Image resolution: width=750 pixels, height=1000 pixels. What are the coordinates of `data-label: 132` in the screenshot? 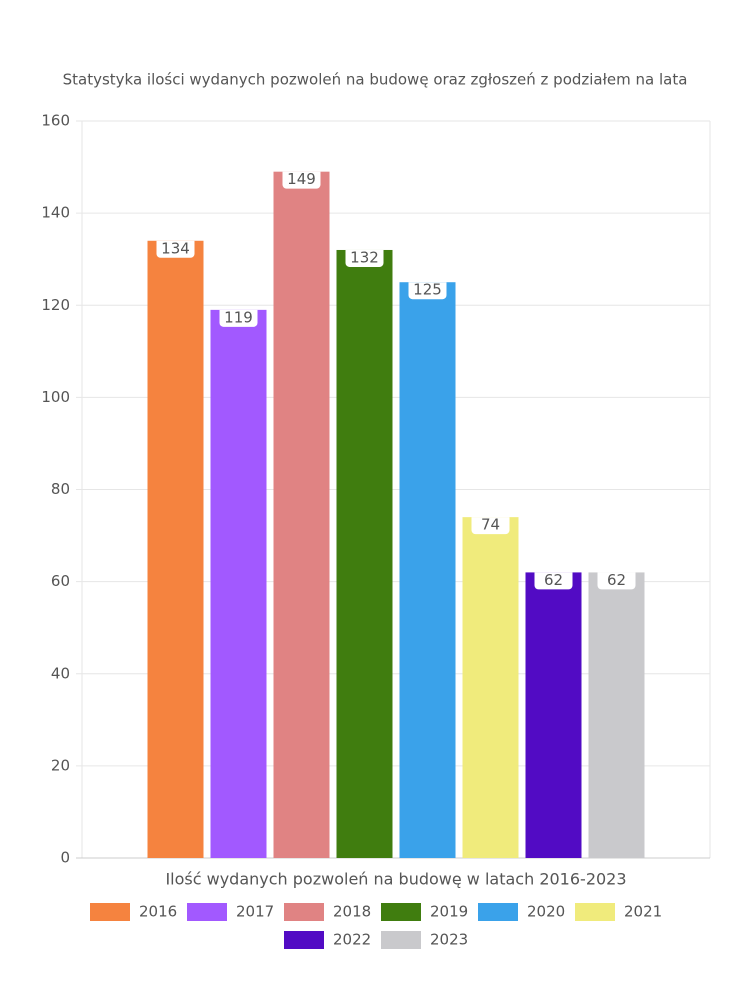 It's located at (364, 257).